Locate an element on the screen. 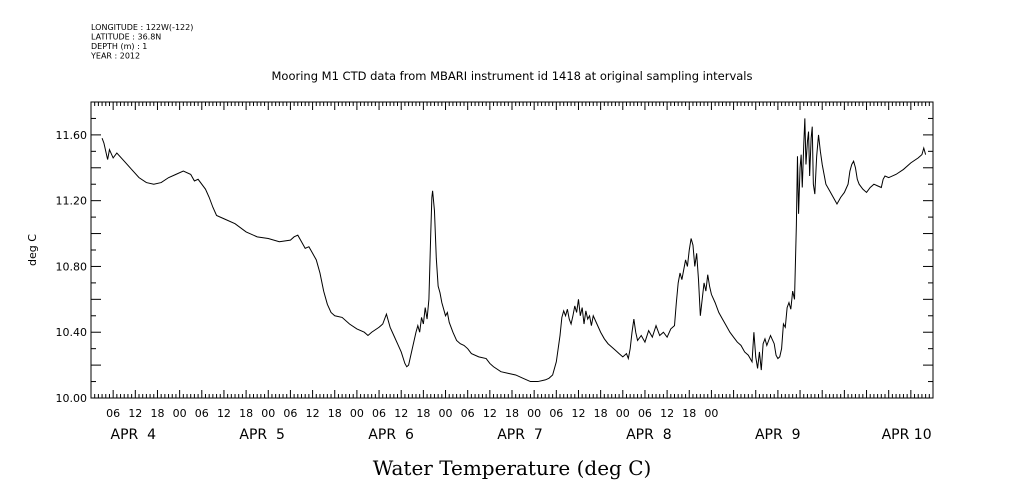 The width and height of the screenshot is (1009, 504). x-day-label: APR 6 is located at coordinates (391, 435).